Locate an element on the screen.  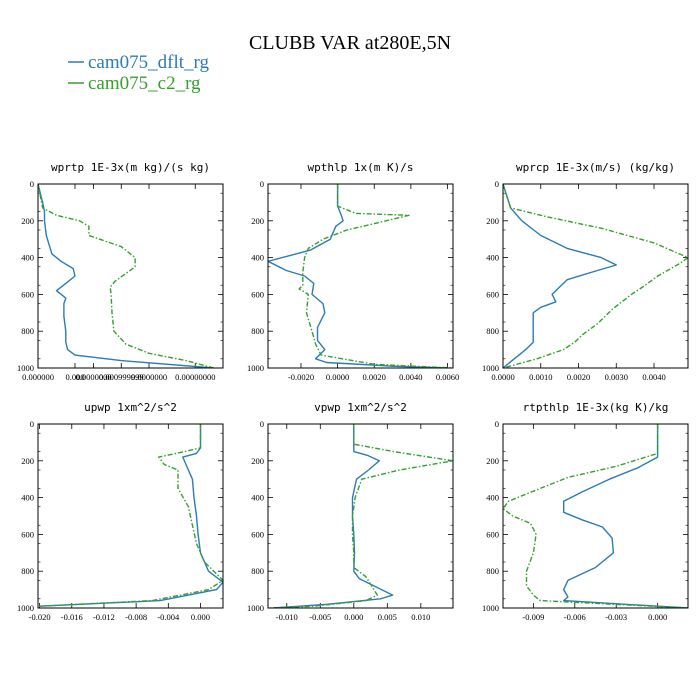
panel-title: upwp 1xm^2/s^2 is located at coordinates (130, 407).